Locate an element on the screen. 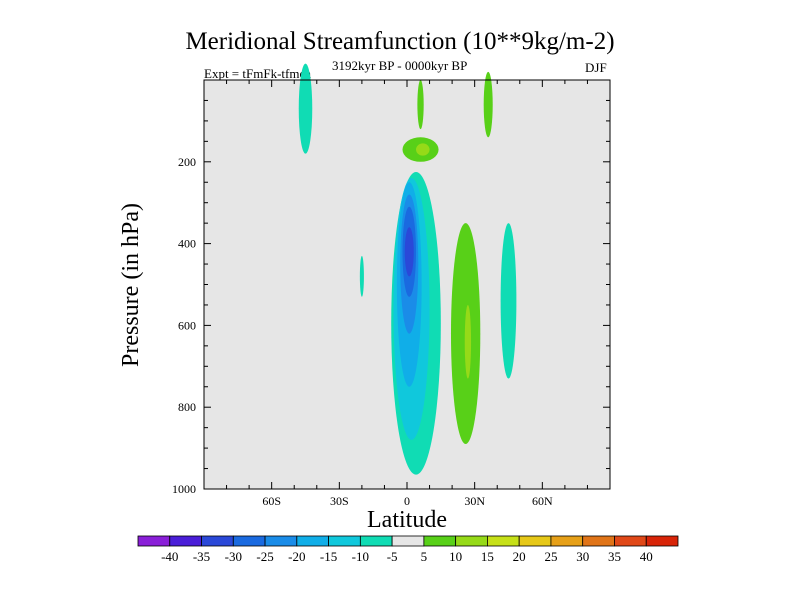  colorbar-label: -30 is located at coordinates (233, 556).